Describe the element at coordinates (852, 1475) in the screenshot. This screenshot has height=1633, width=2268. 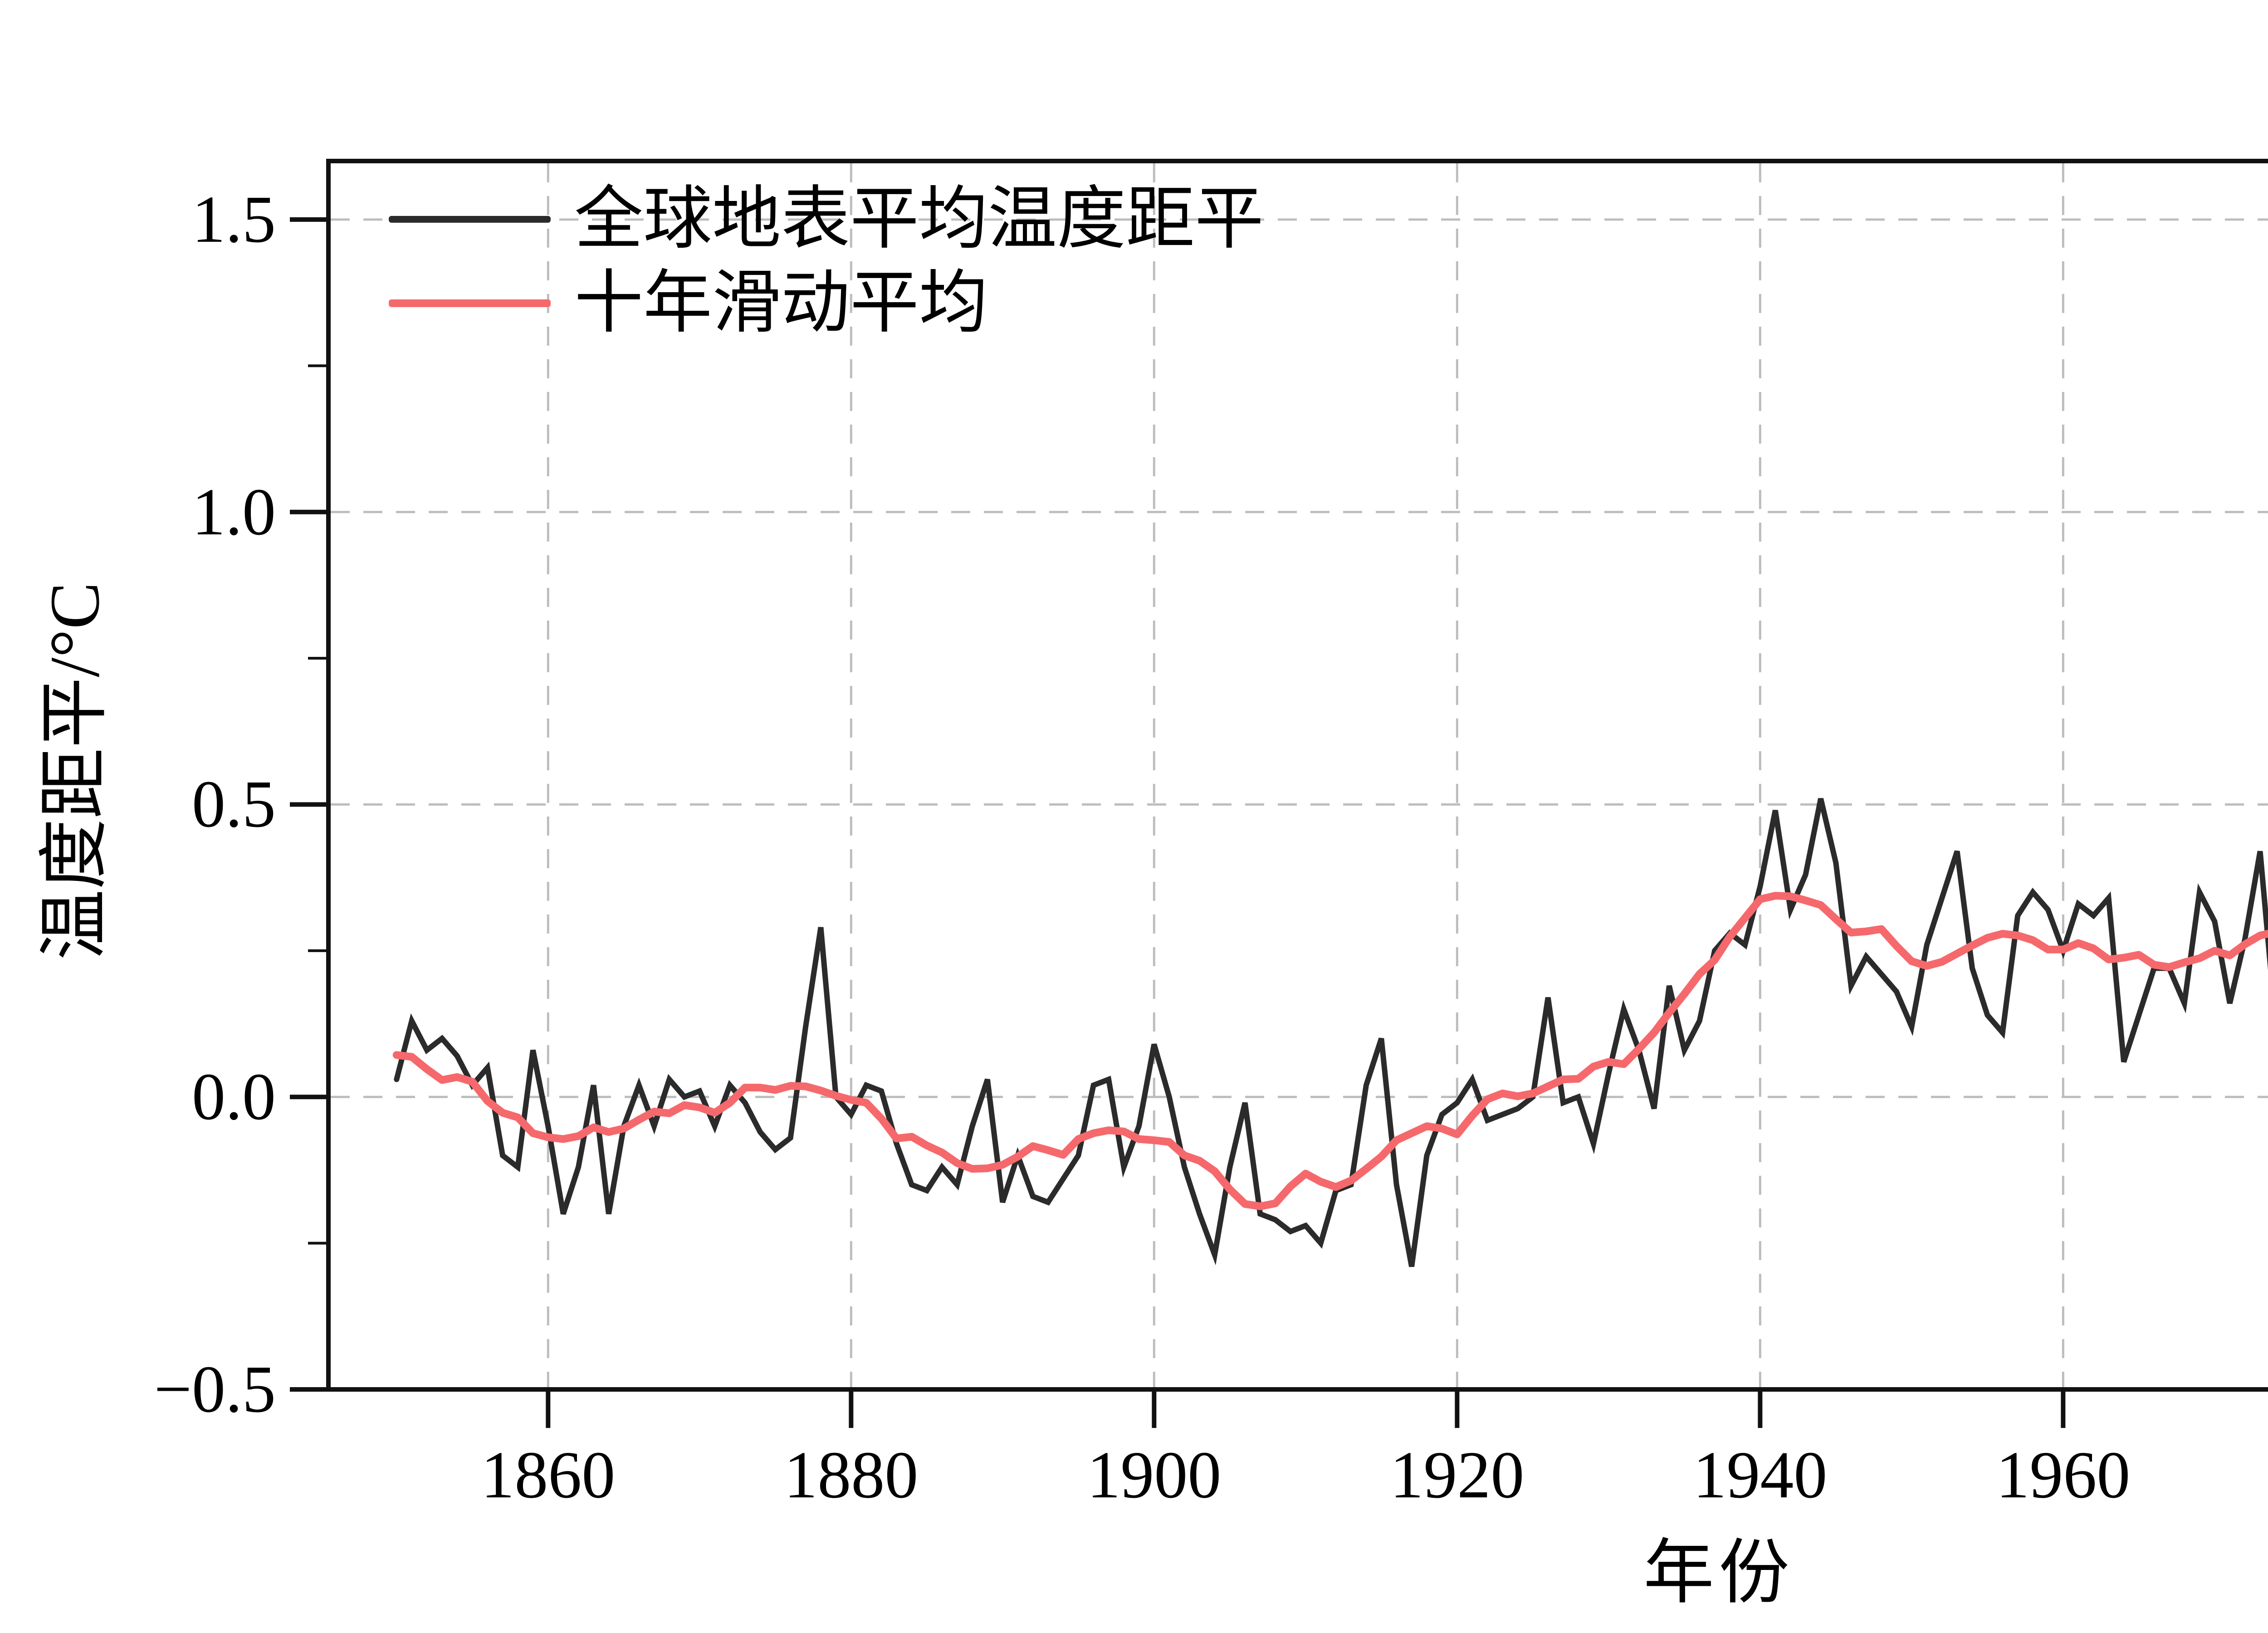
I see `x-tick-label: 1880` at that location.